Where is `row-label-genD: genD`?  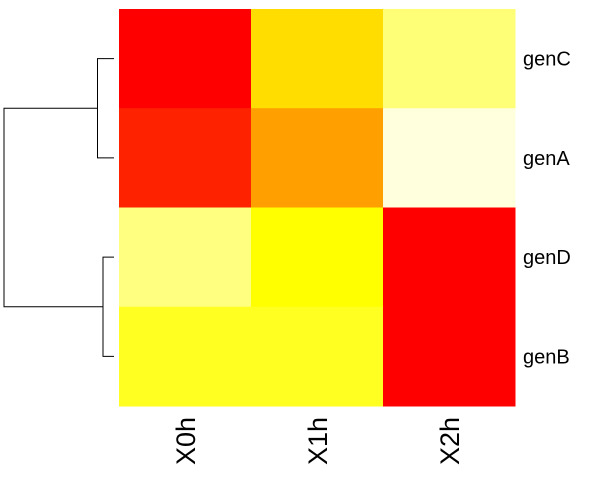
row-label-genD: genD is located at coordinates (547, 258).